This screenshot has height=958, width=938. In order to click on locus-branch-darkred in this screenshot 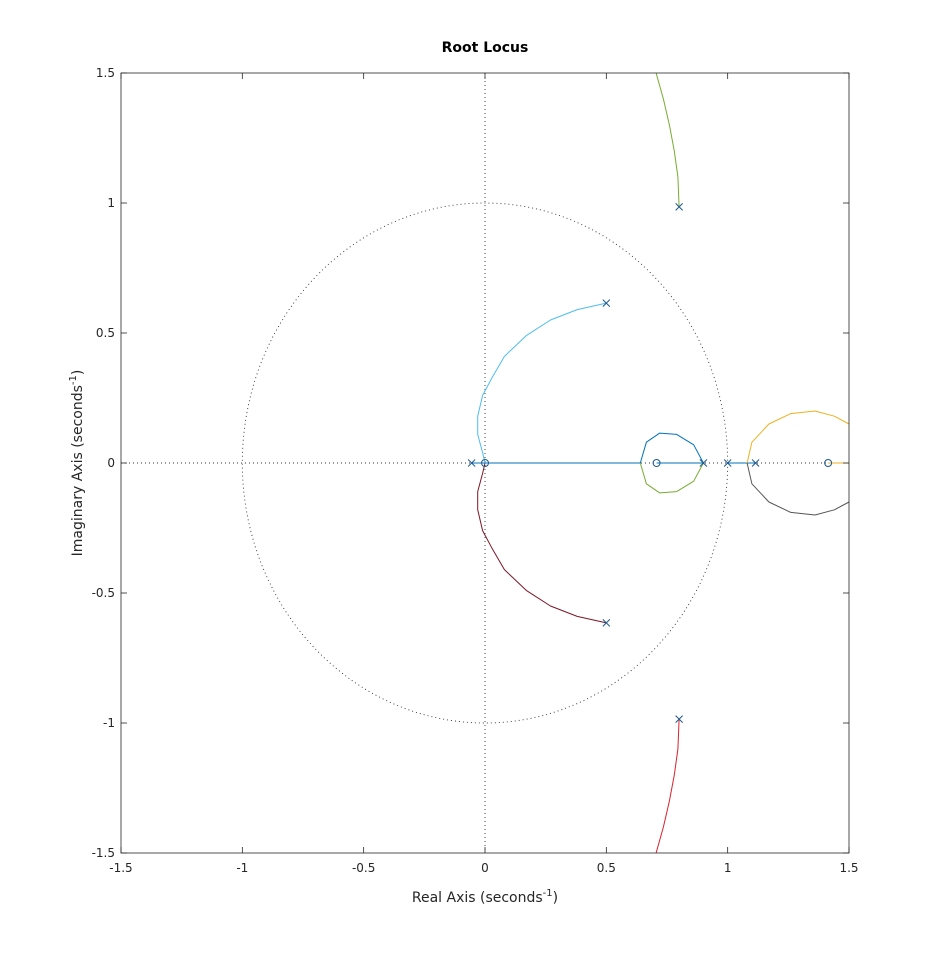, I will do `click(542, 543)`.